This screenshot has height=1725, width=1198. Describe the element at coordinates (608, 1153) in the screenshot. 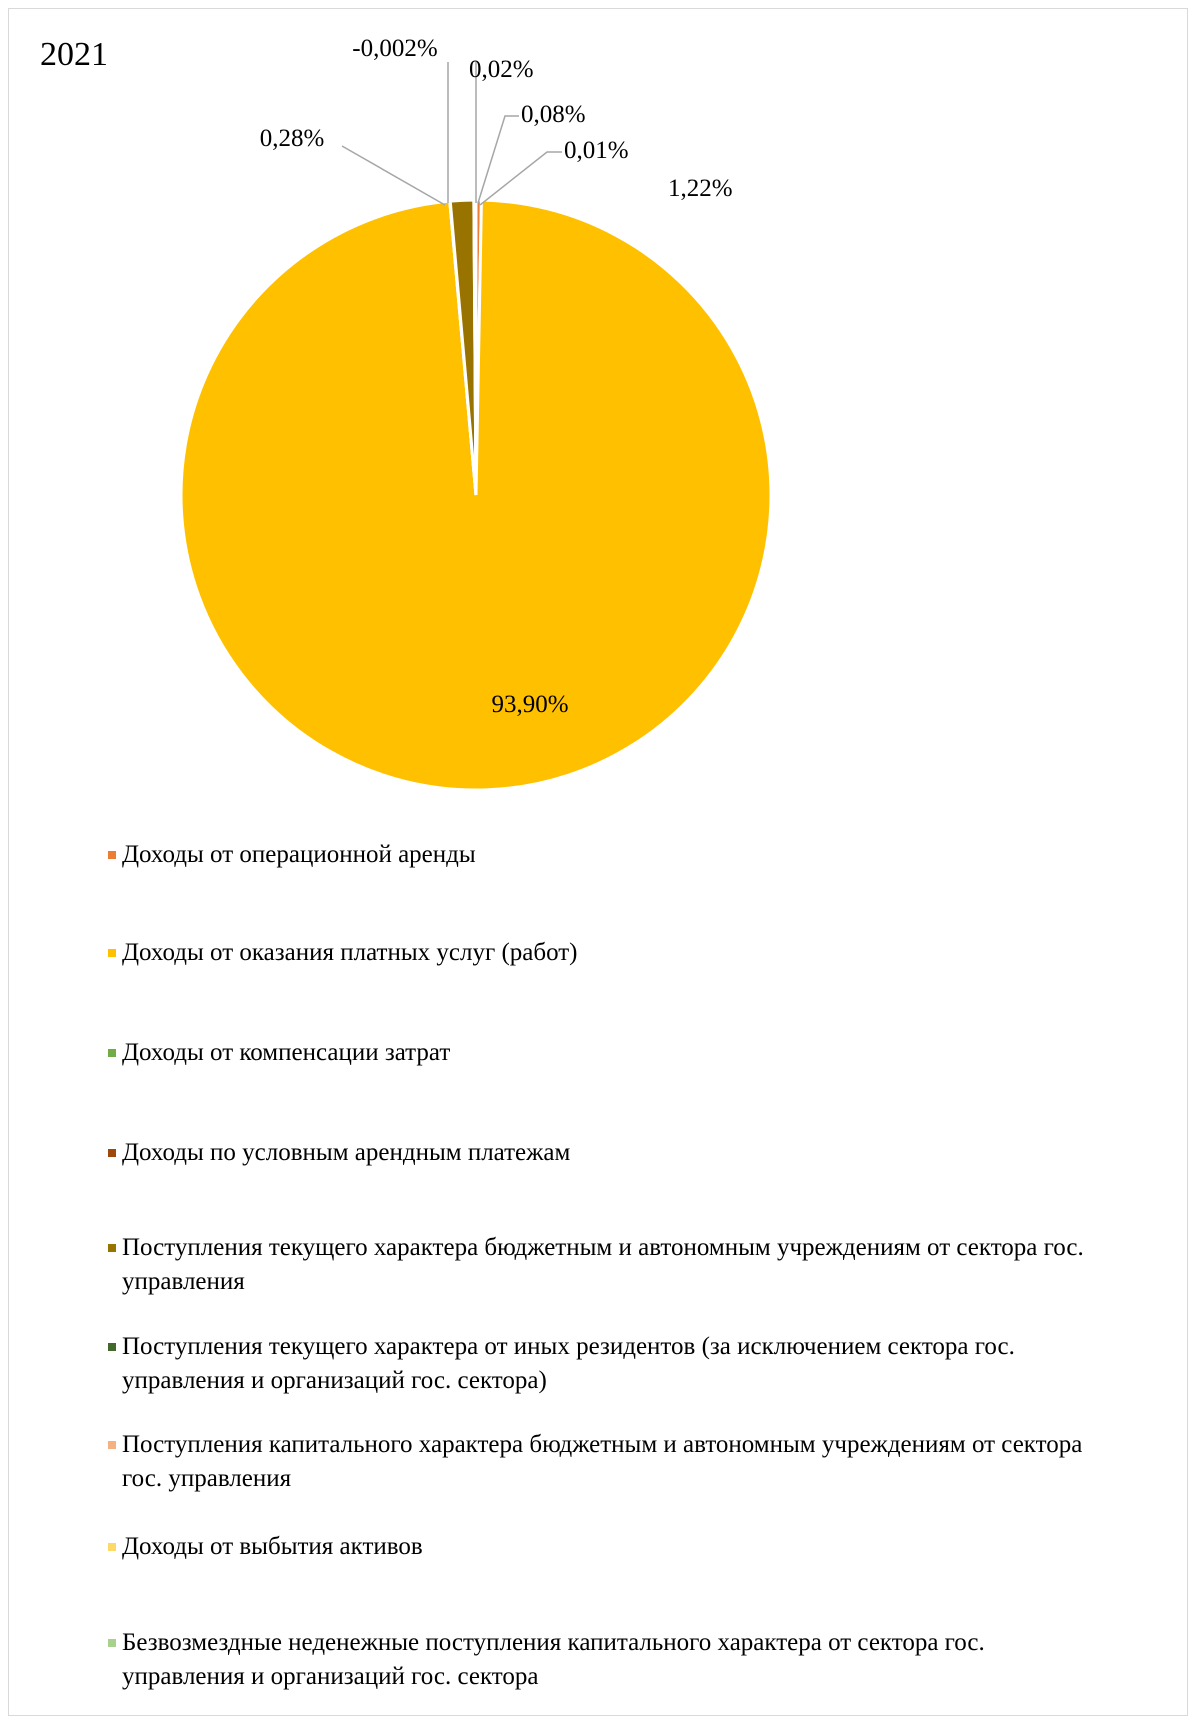

I see `legend-item: Доходы по условным арендным платежам` at that location.